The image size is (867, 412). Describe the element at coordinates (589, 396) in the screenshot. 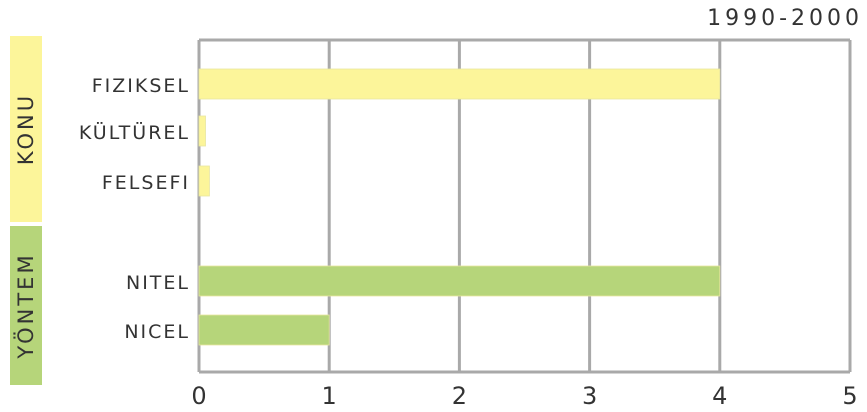

I see `x-tick-label: 3` at that location.